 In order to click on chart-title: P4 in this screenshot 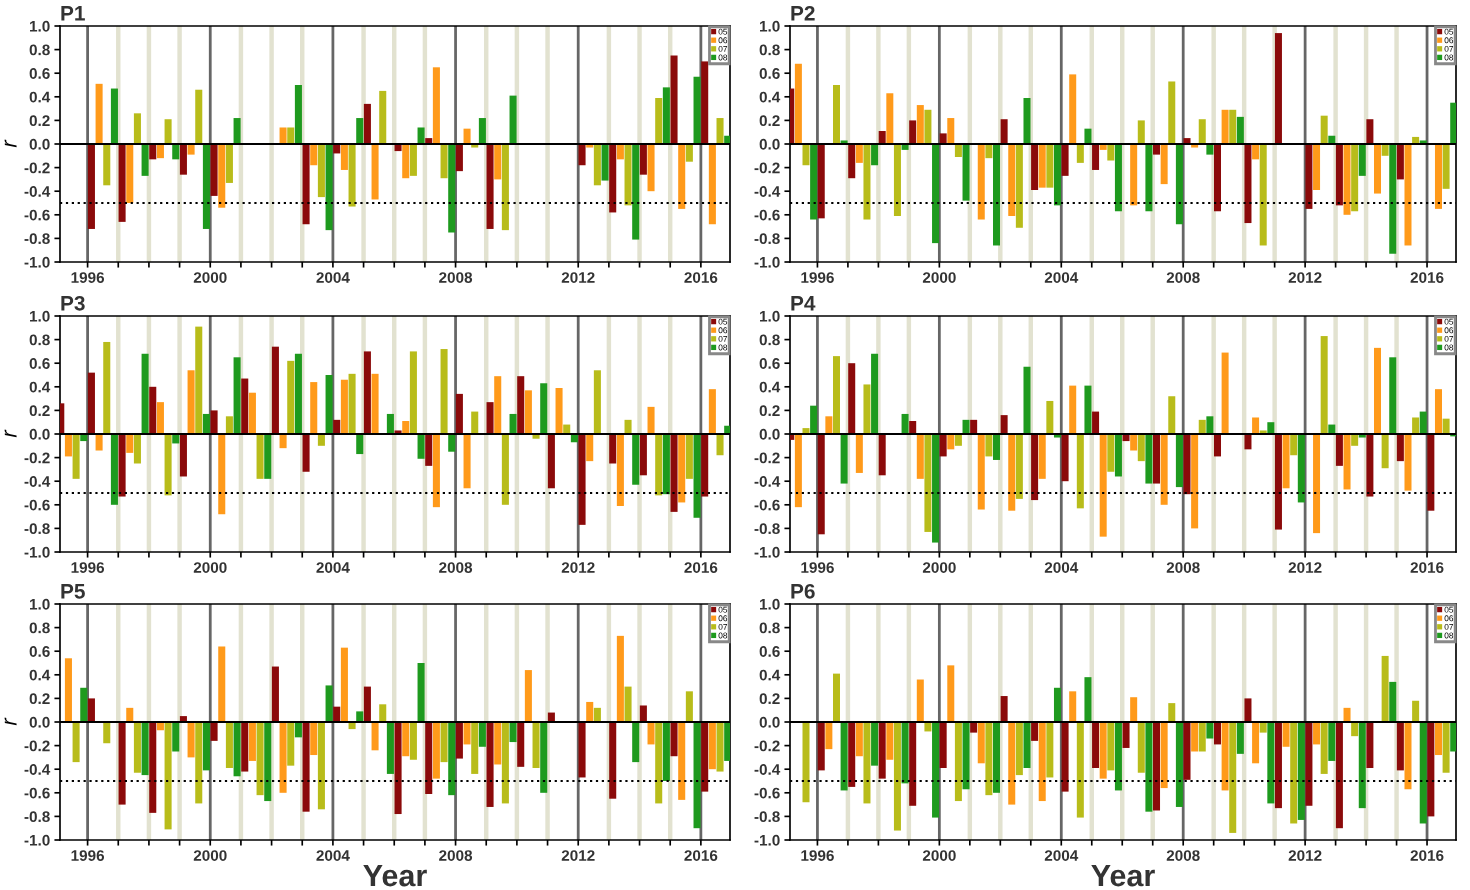, I will do `click(803, 303)`.